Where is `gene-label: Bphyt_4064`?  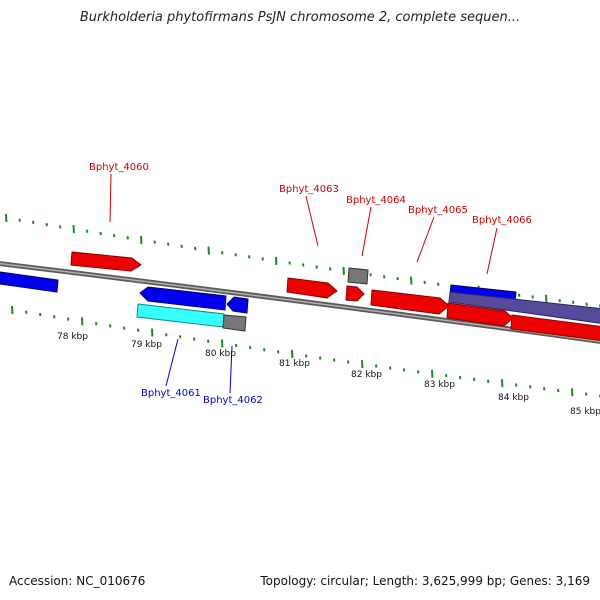
gene-label: Bphyt_4064 is located at coordinates (376, 200).